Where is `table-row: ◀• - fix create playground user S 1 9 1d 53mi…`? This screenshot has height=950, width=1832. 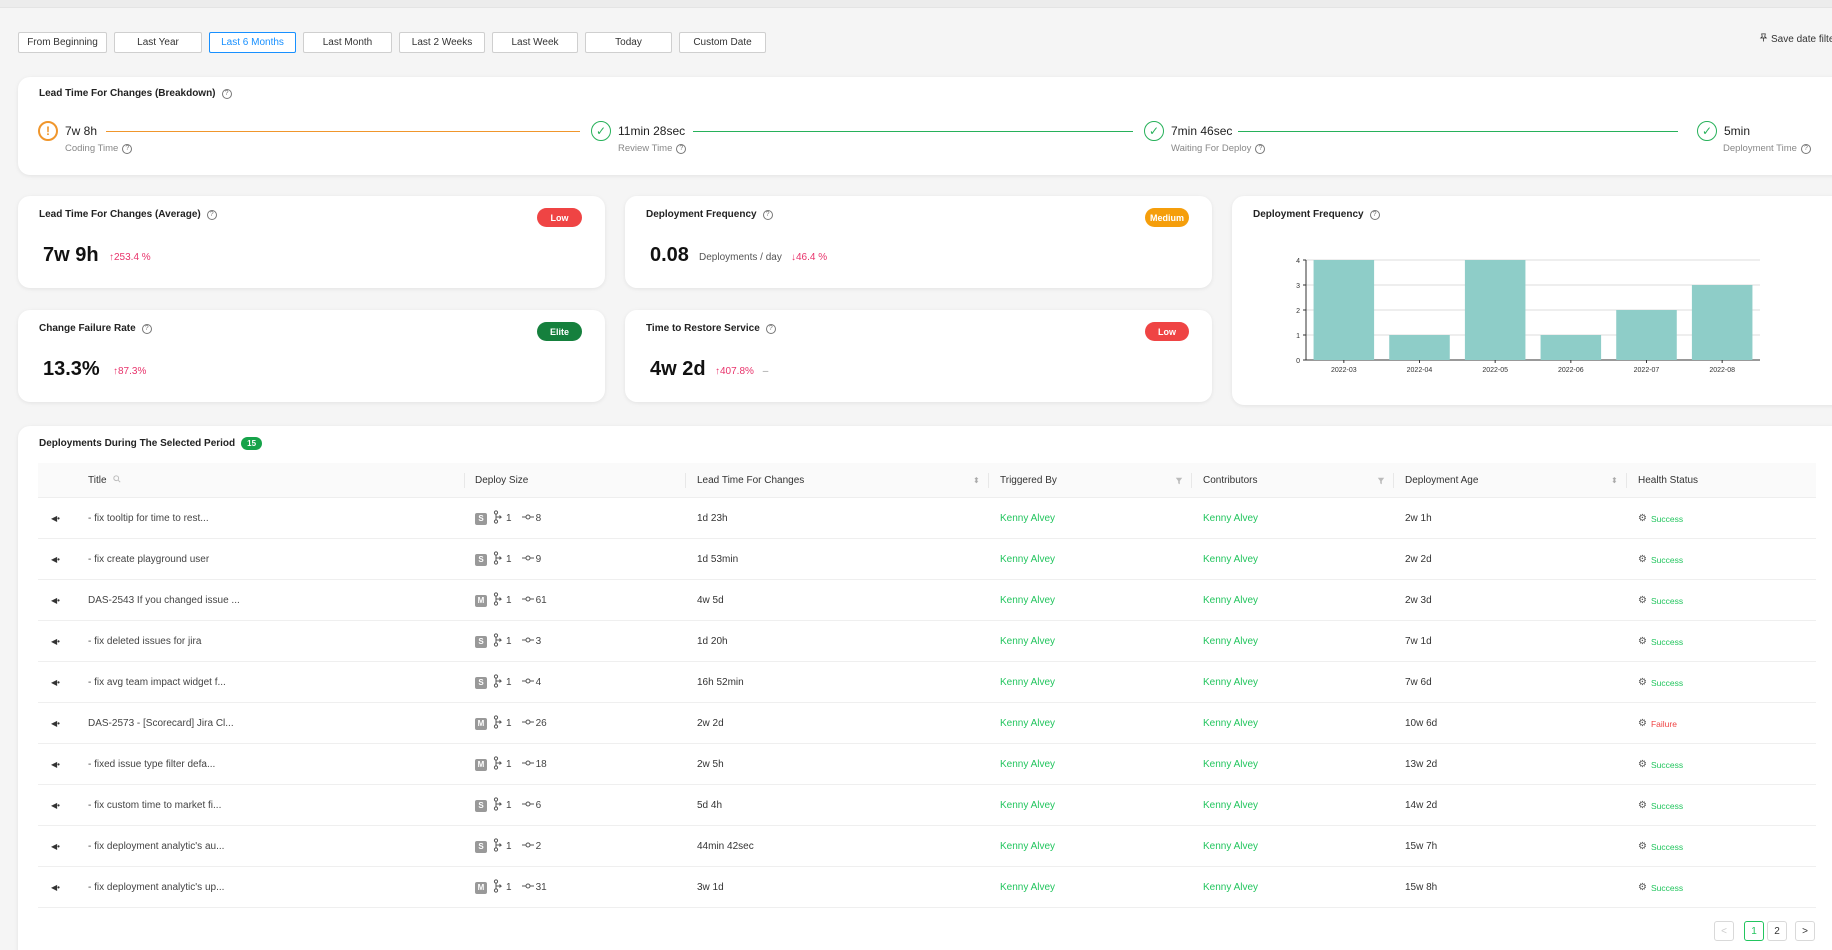 table-row: ◀• - fix create playground user S 1 9 1d 53mi… is located at coordinates (927, 559).